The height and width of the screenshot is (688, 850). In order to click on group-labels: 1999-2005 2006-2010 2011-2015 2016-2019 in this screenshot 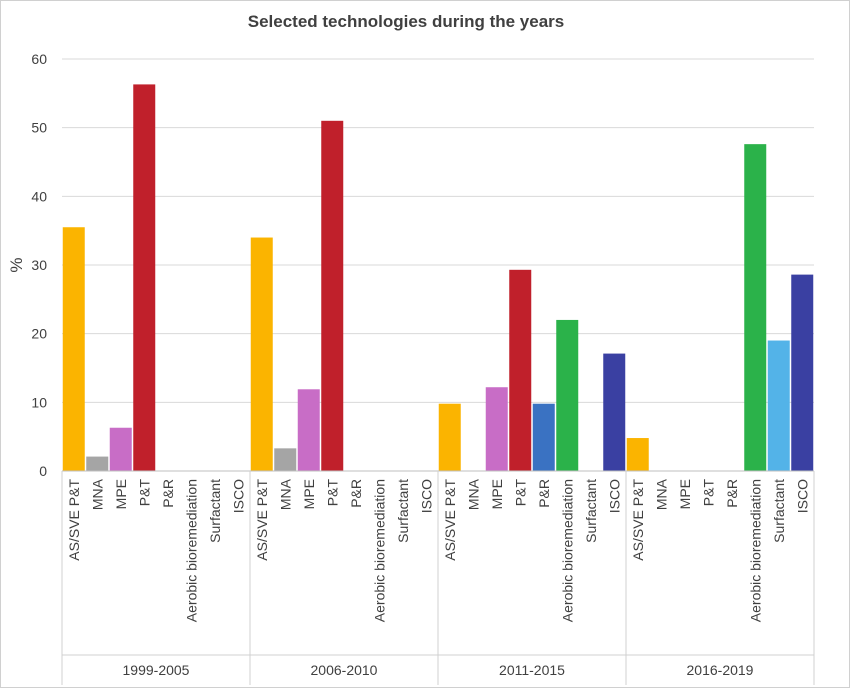, I will do `click(438, 670)`.